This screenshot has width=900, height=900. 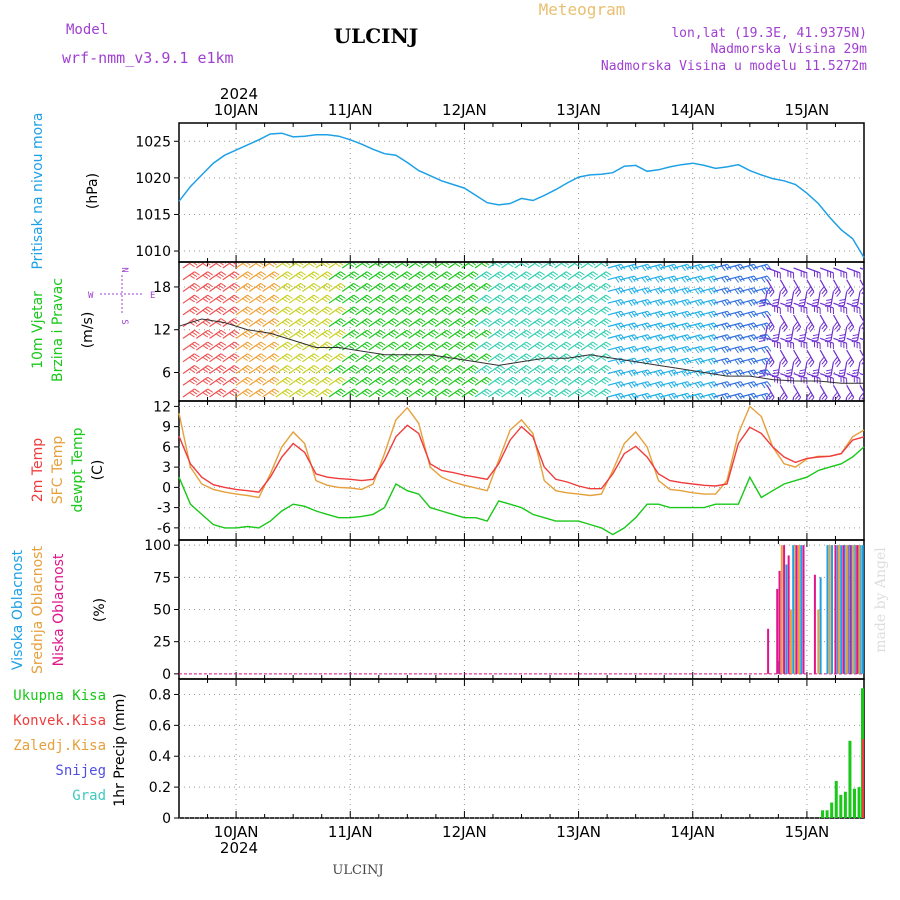 I want to click on wind-ytick-label: 18, so click(x=162, y=288).